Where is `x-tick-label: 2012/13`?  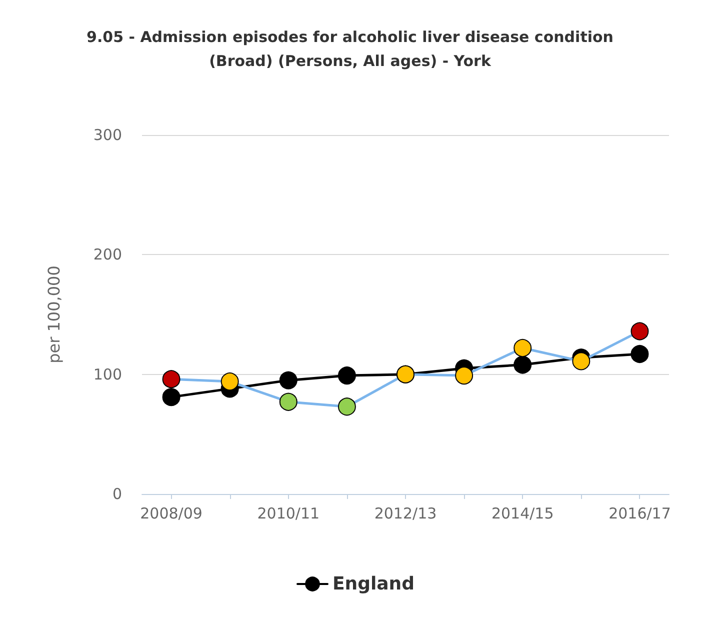 x-tick-label: 2012/13 is located at coordinates (405, 513).